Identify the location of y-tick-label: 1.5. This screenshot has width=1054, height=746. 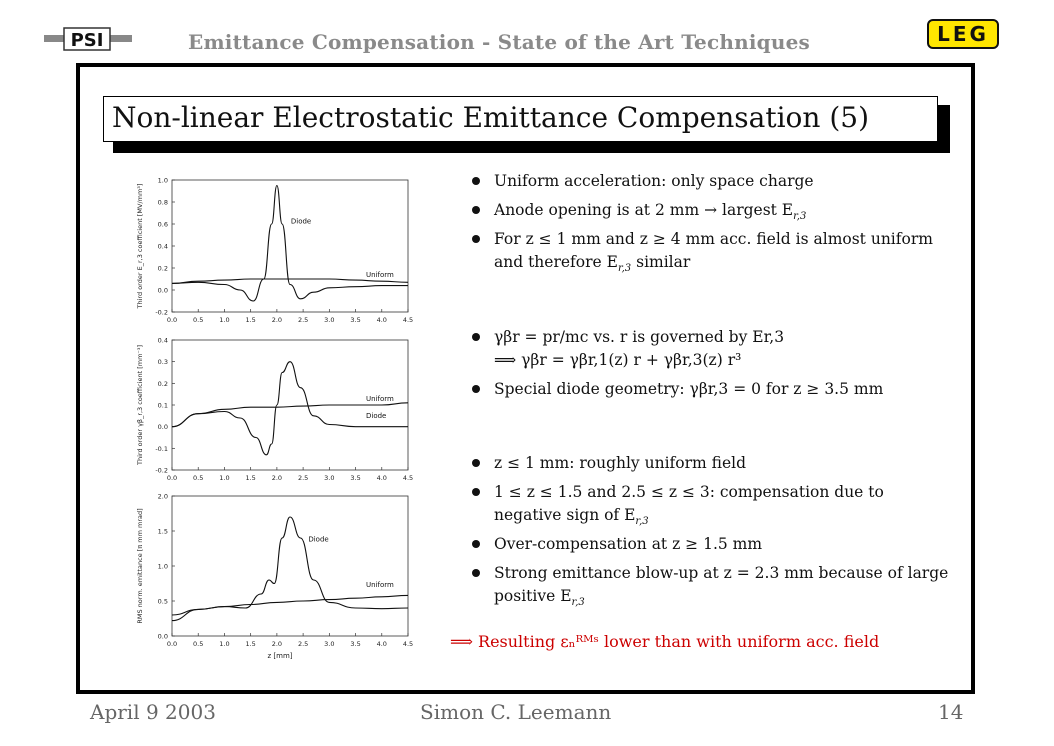
(163, 532).